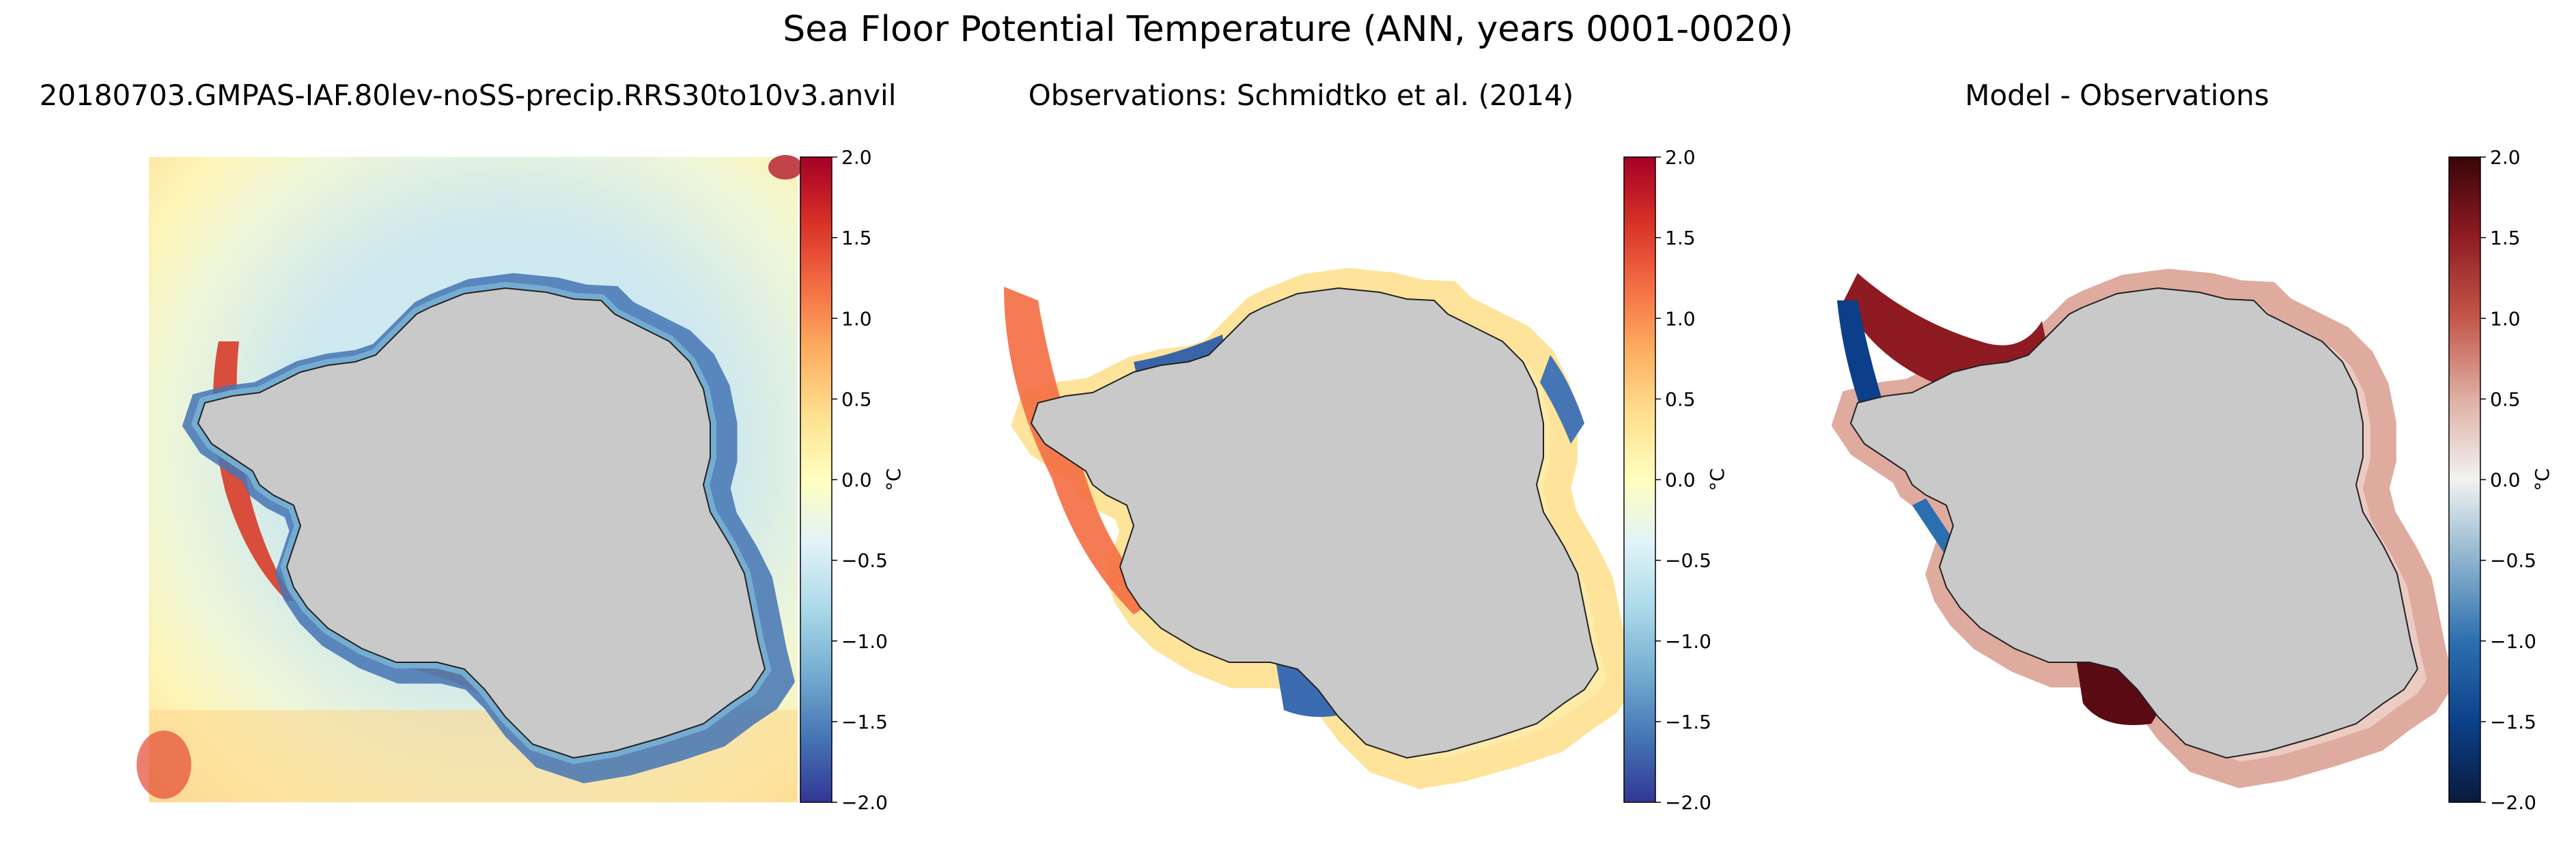 The width and height of the screenshot is (2576, 848). What do you see at coordinates (1562, 399) in the screenshot?
I see `obs-cold-shelf` at bounding box center [1562, 399].